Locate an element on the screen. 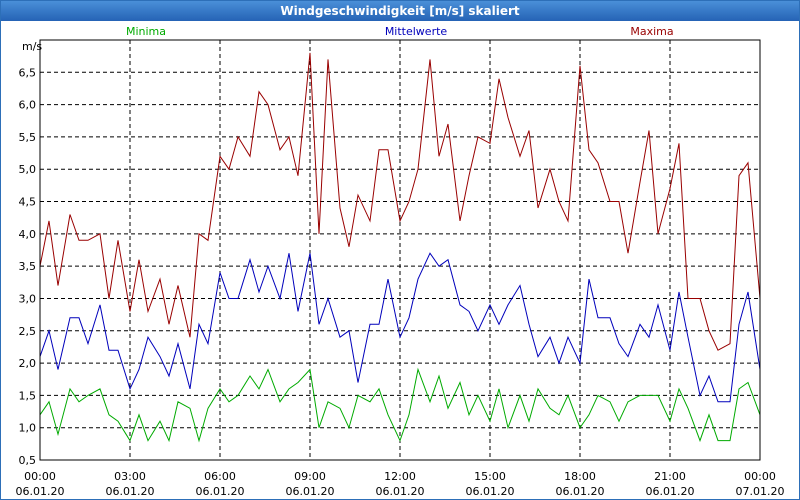 Image resolution: width=800 pixels, height=500 pixels. x-tick-time: 18:00 is located at coordinates (580, 476).